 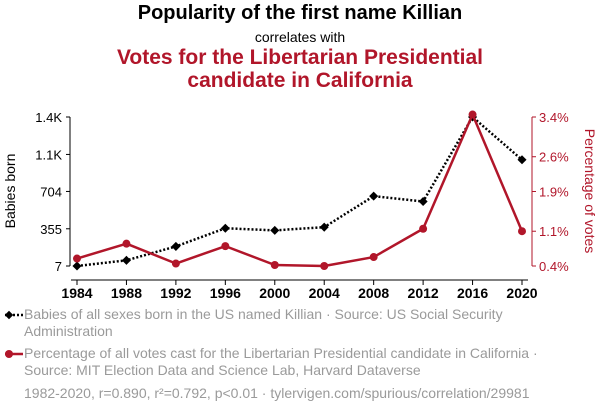 I want to click on x-tick-label: 1984, so click(x=76, y=293).